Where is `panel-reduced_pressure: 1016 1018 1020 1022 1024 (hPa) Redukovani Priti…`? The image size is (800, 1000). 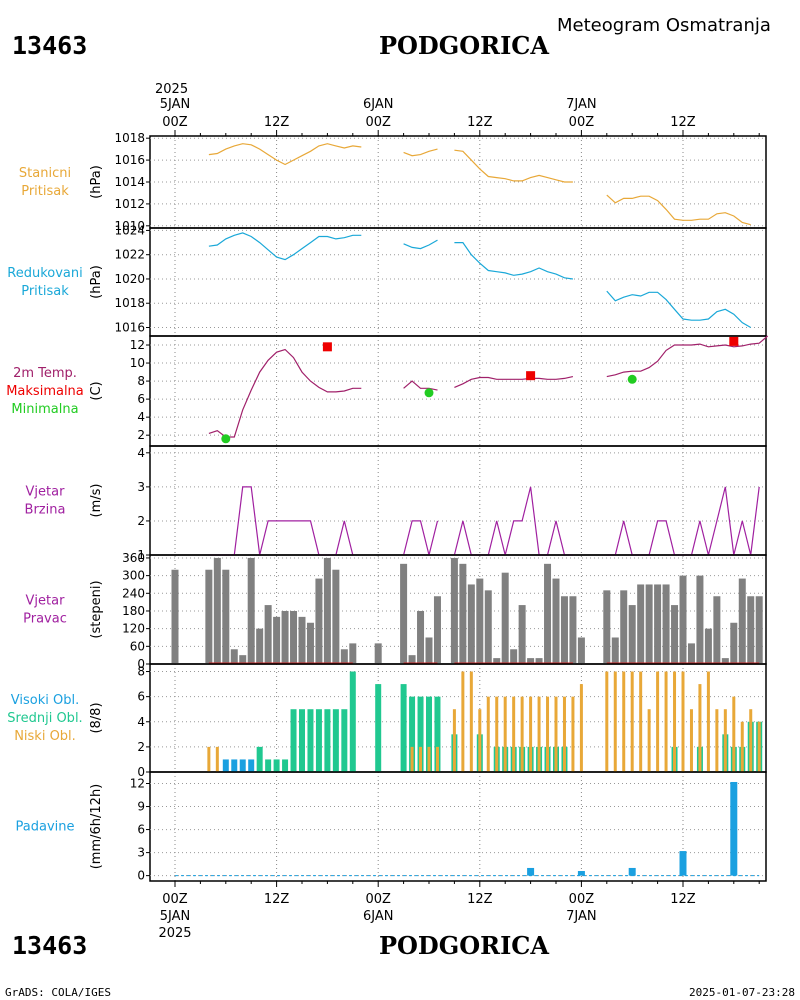
panel-reduced_pressure: 1016 1018 1020 1022 1024 (hPa) Redukovani Priti… is located at coordinates (387, 280).